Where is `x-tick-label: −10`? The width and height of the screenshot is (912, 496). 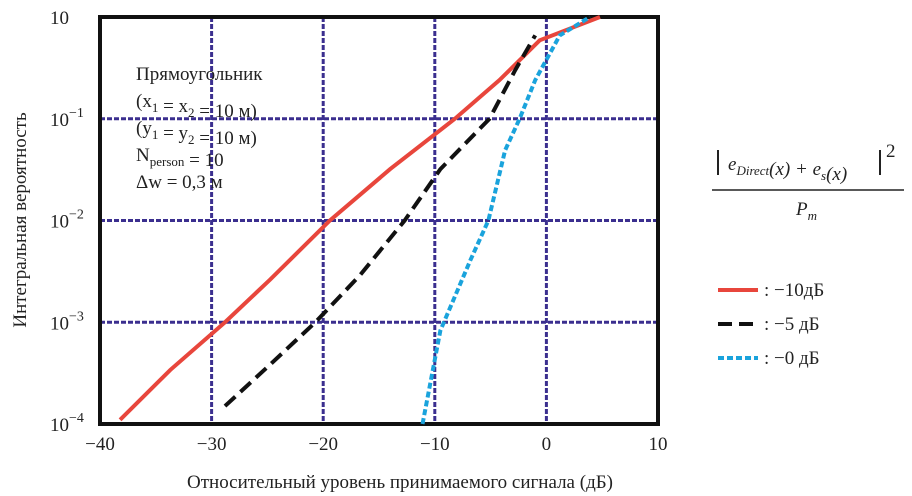
x-tick-label: −10 is located at coordinates (435, 444).